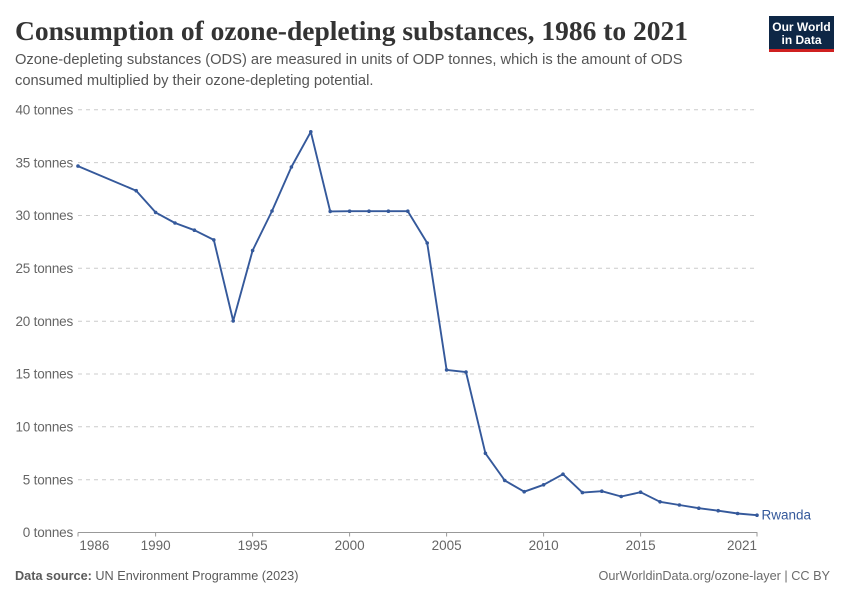 Image resolution: width=850 pixels, height=600 pixels. What do you see at coordinates (787, 515) in the screenshot?
I see `svg-text: Rwanda` at bounding box center [787, 515].